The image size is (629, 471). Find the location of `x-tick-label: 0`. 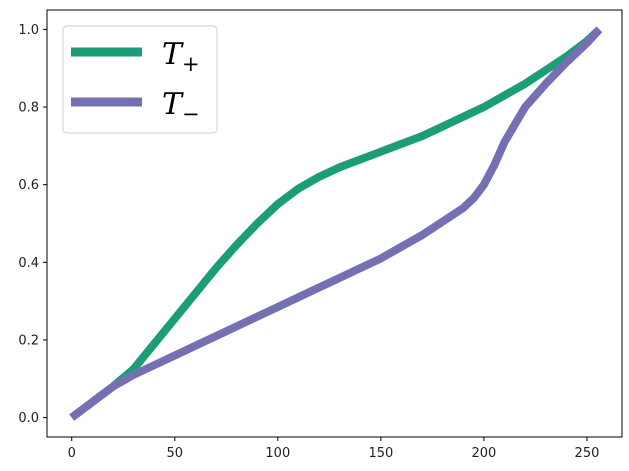

x-tick-label: 0 is located at coordinates (72, 453).